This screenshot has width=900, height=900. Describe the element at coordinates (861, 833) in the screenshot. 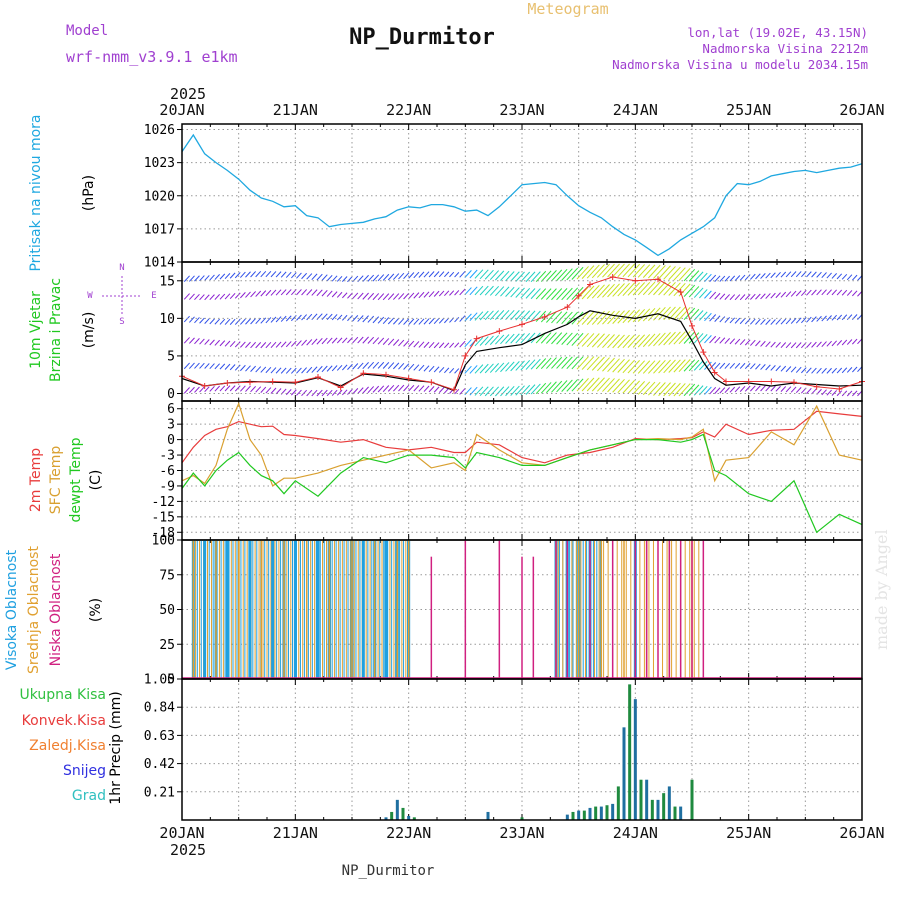

I see `x-tick-label-bottom: 26JAN` at that location.